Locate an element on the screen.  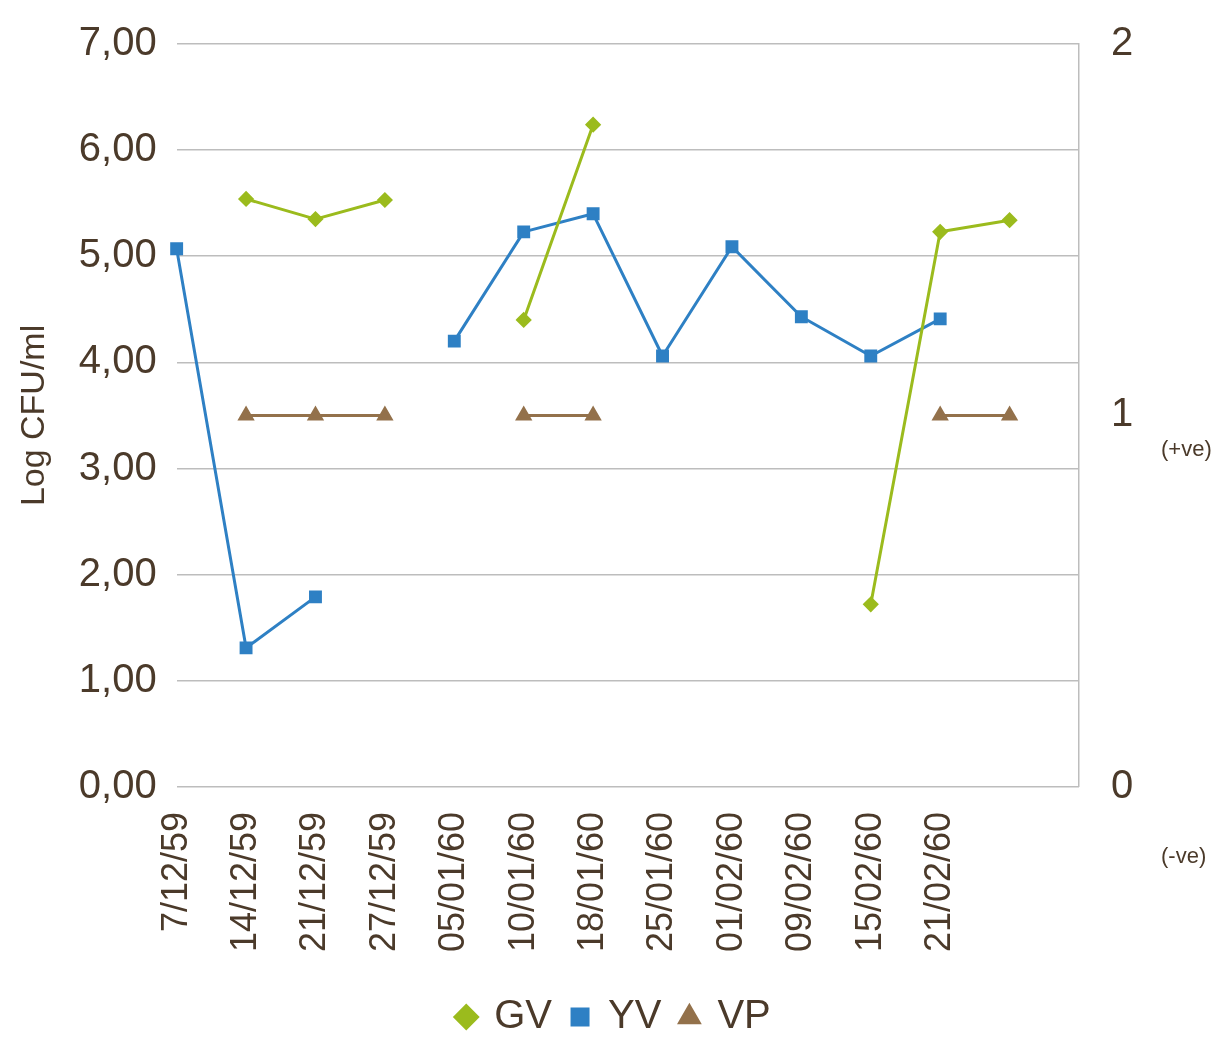
y-tick-label: 5,00 is located at coordinates (117, 253).